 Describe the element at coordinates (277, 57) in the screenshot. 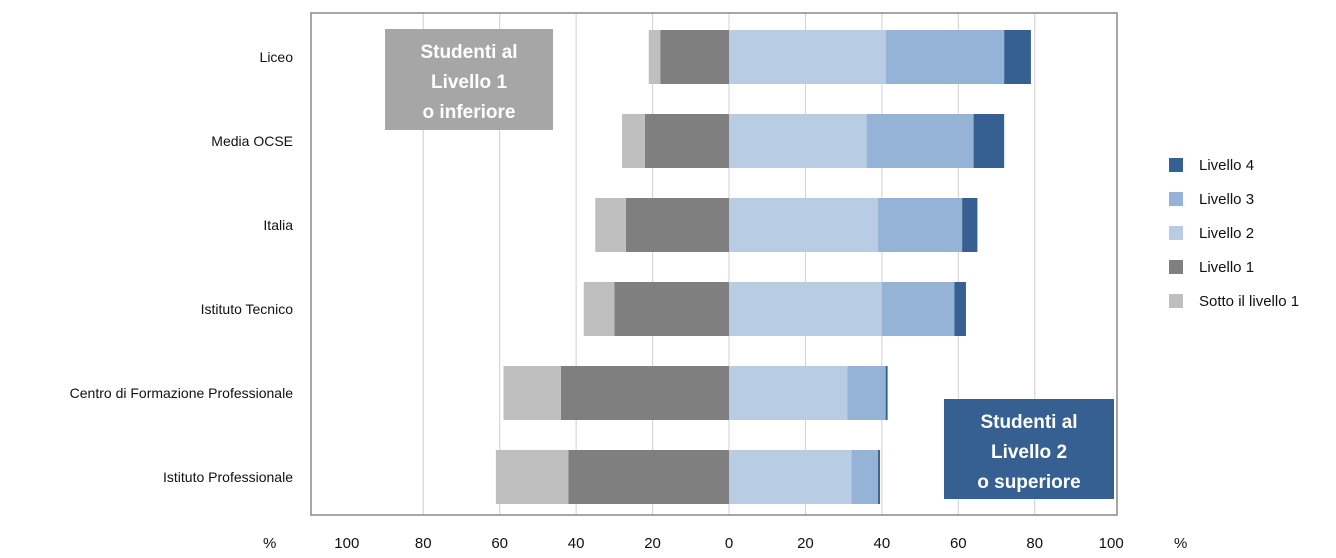

I see `category-label: Liceo` at that location.